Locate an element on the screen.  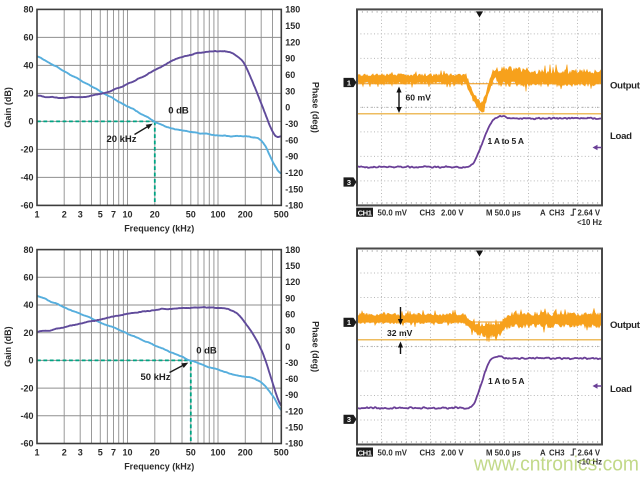
svg-text: 1 A to 5 A is located at coordinates (506, 141).